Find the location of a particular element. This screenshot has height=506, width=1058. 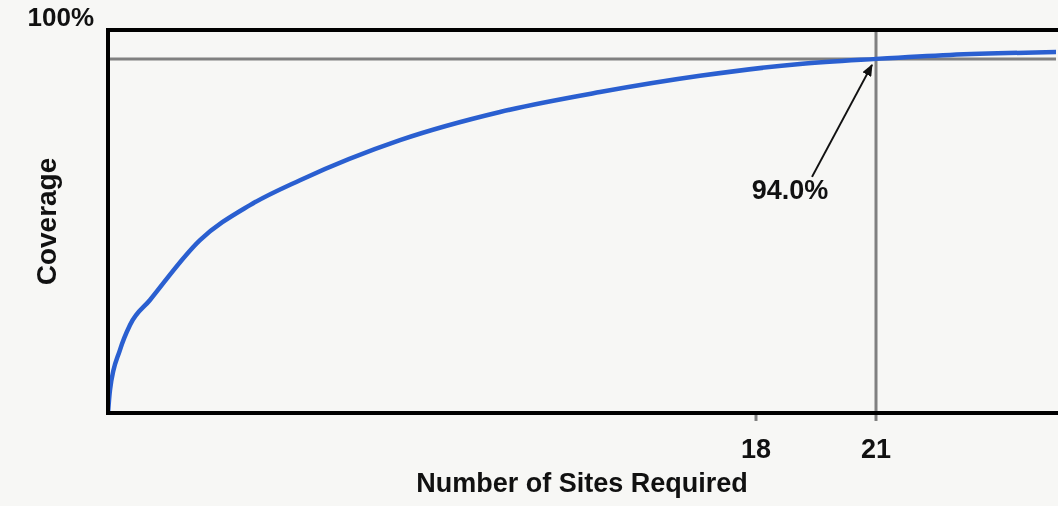

x-axis-title: Number of Sites Required is located at coordinates (582, 483).